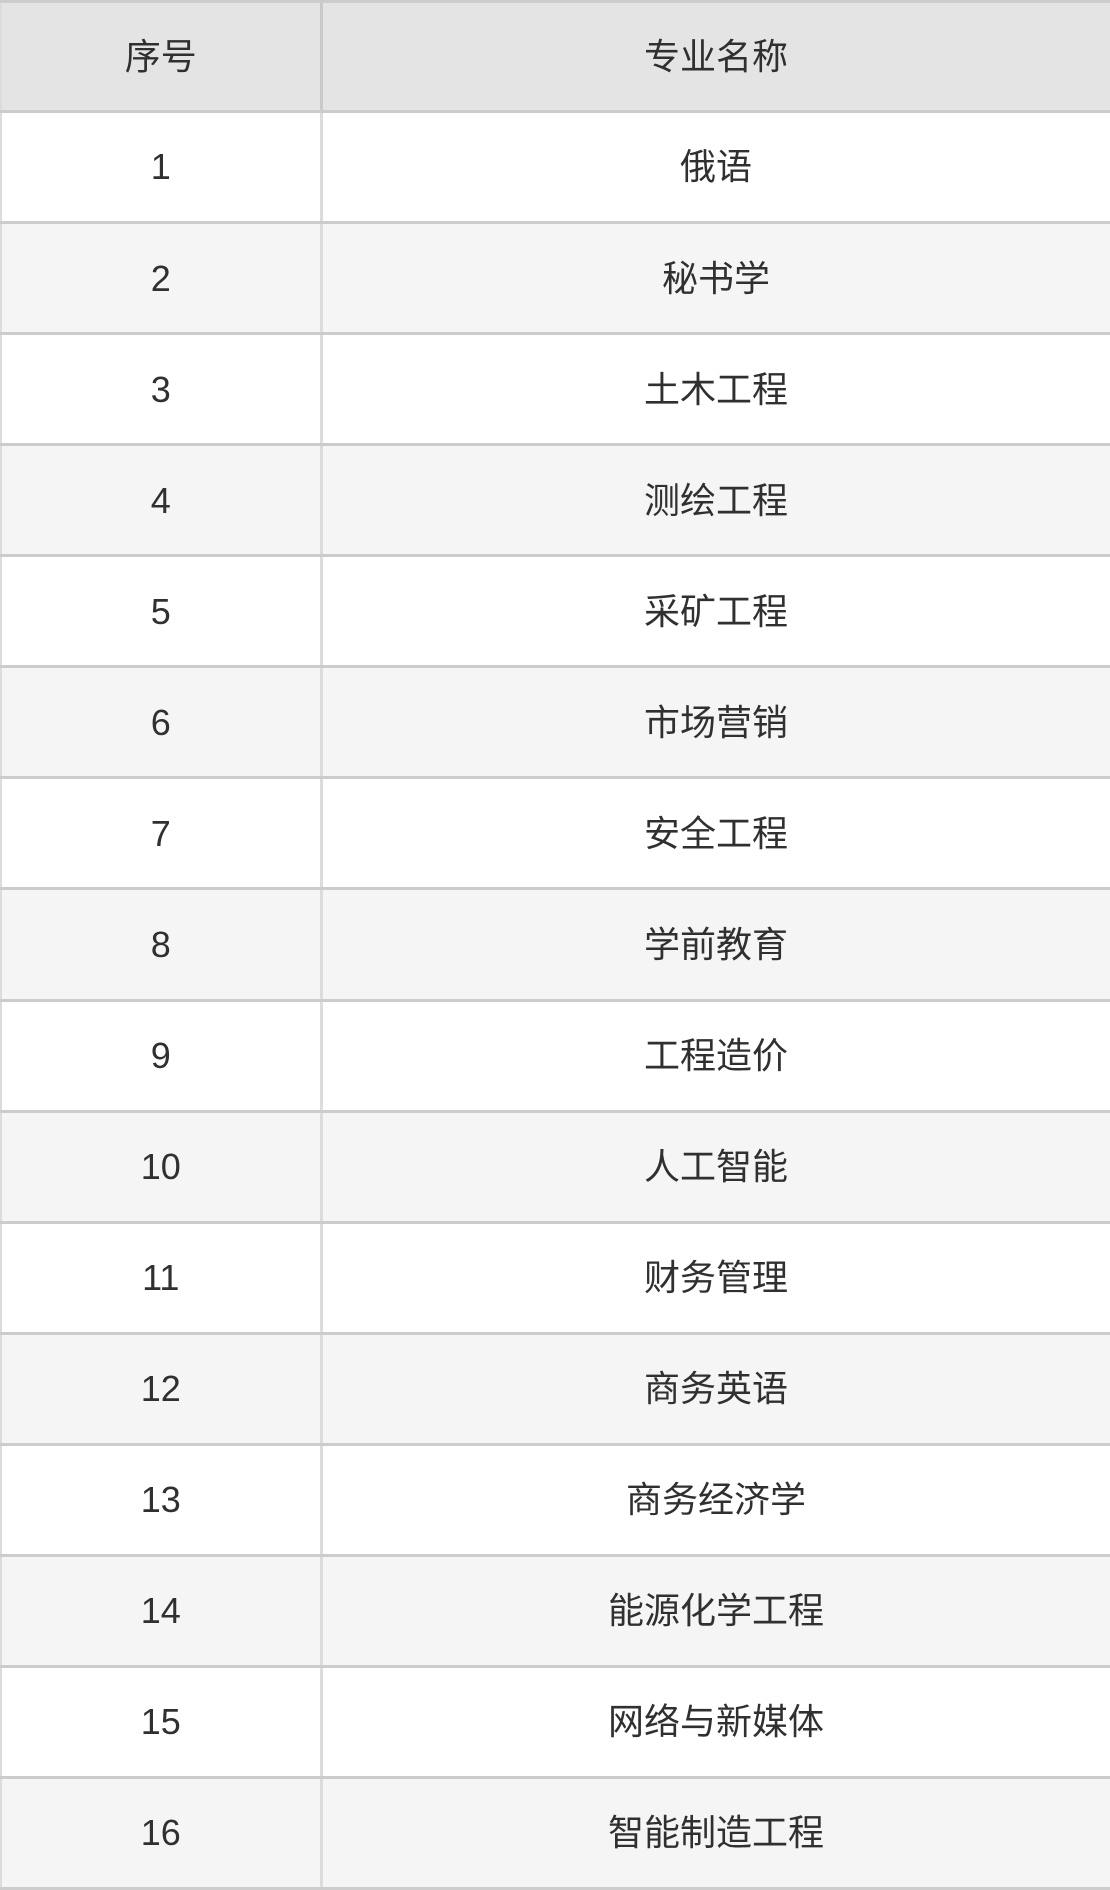  I want to click on major-name: 安全工程, so click(715, 833).